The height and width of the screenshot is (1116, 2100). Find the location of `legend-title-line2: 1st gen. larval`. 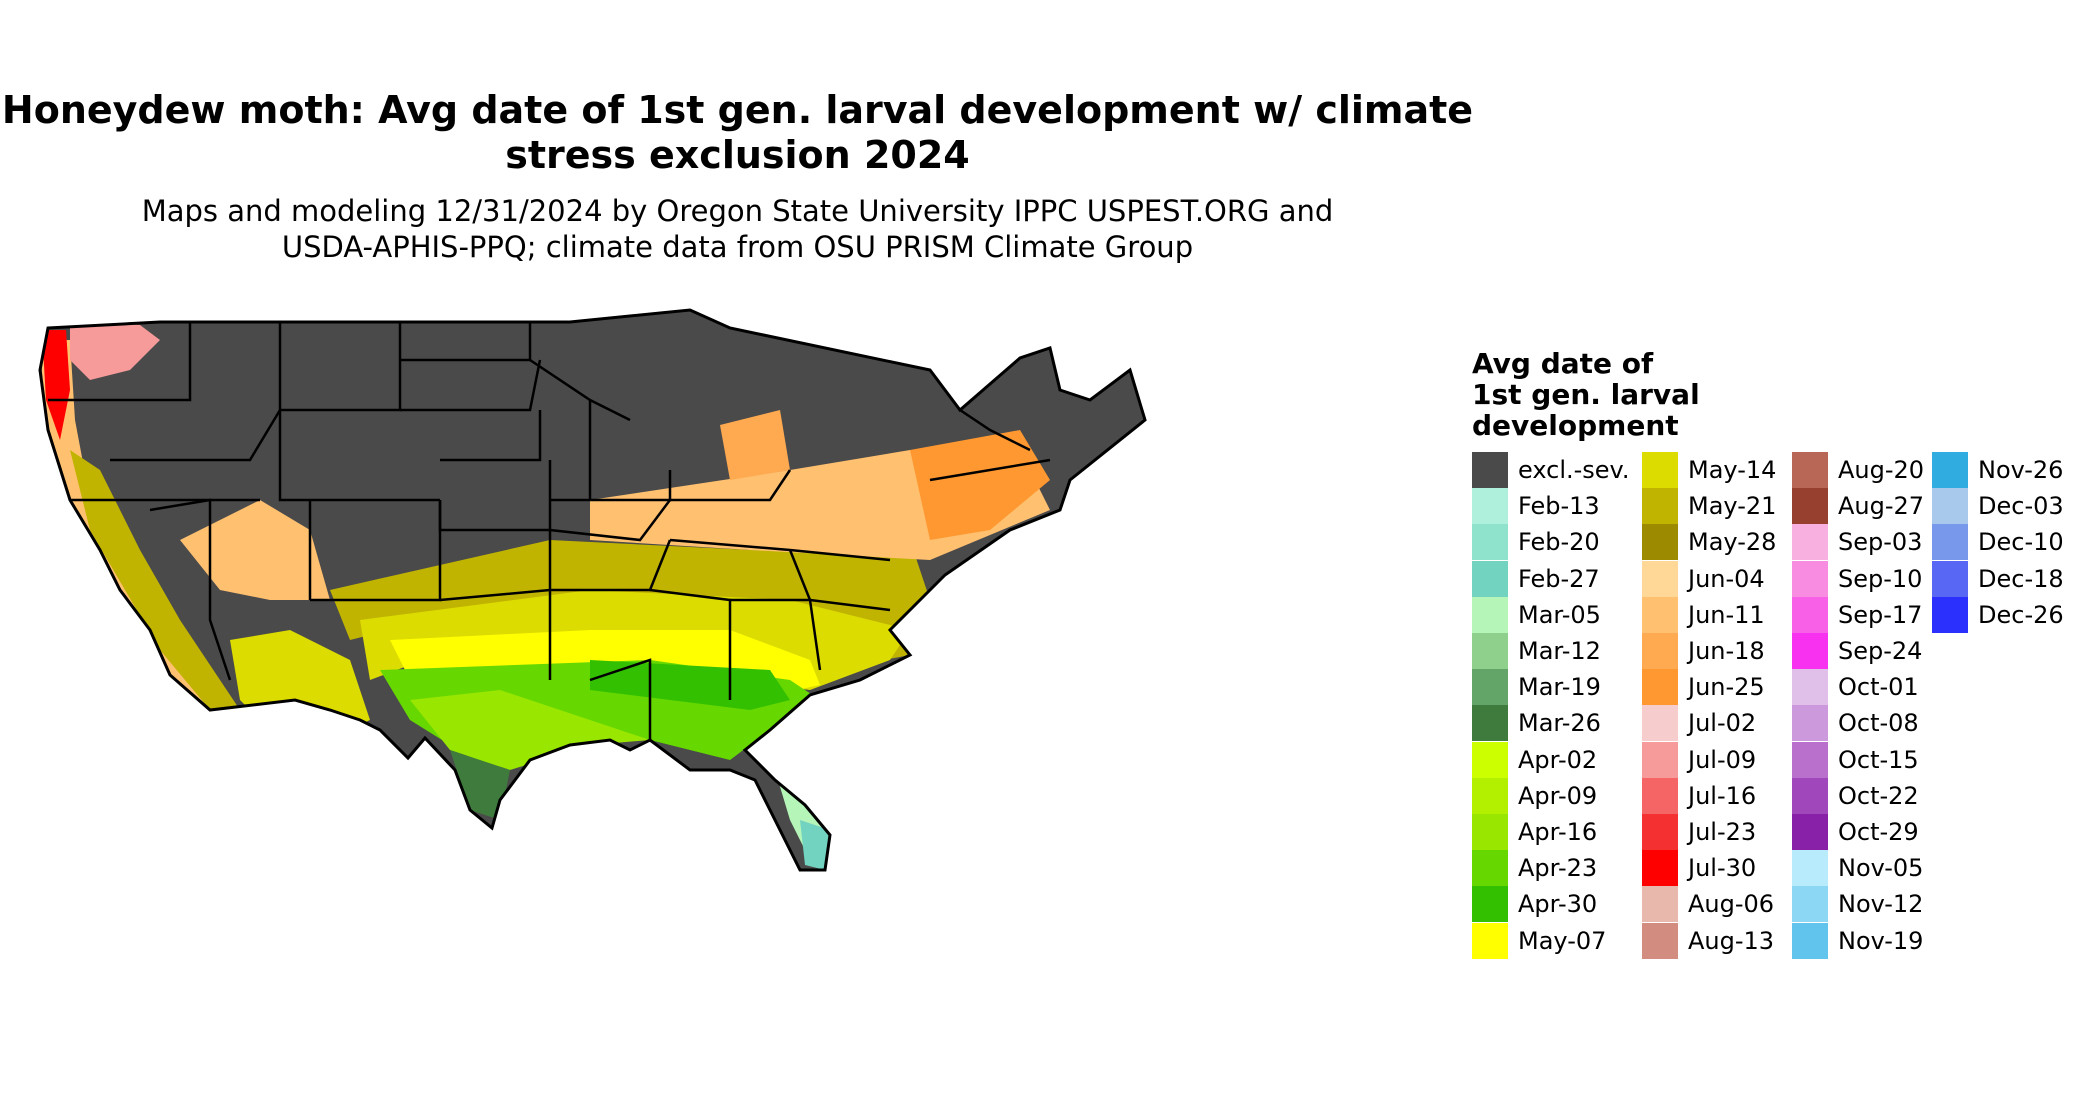

legend-title-line2: 1st gen. larval is located at coordinates (1586, 394).